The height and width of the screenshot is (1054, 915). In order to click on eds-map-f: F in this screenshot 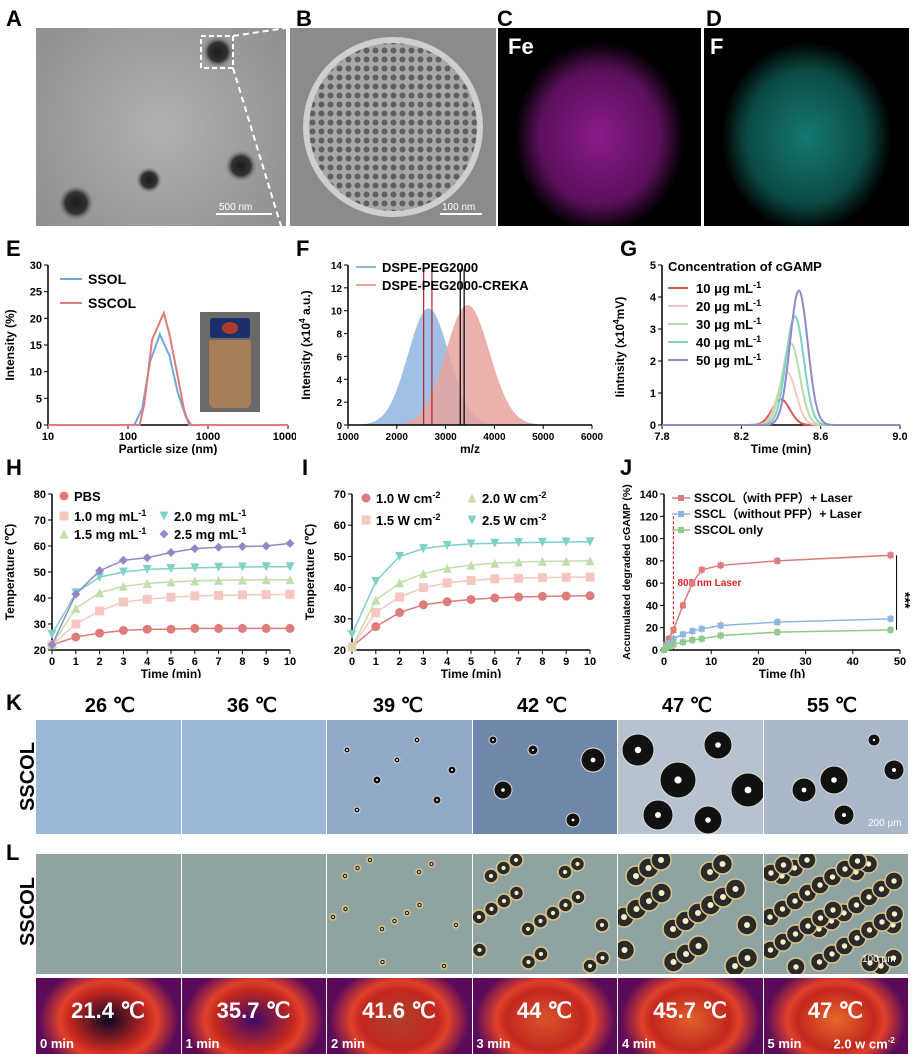, I will do `click(806, 127)`.